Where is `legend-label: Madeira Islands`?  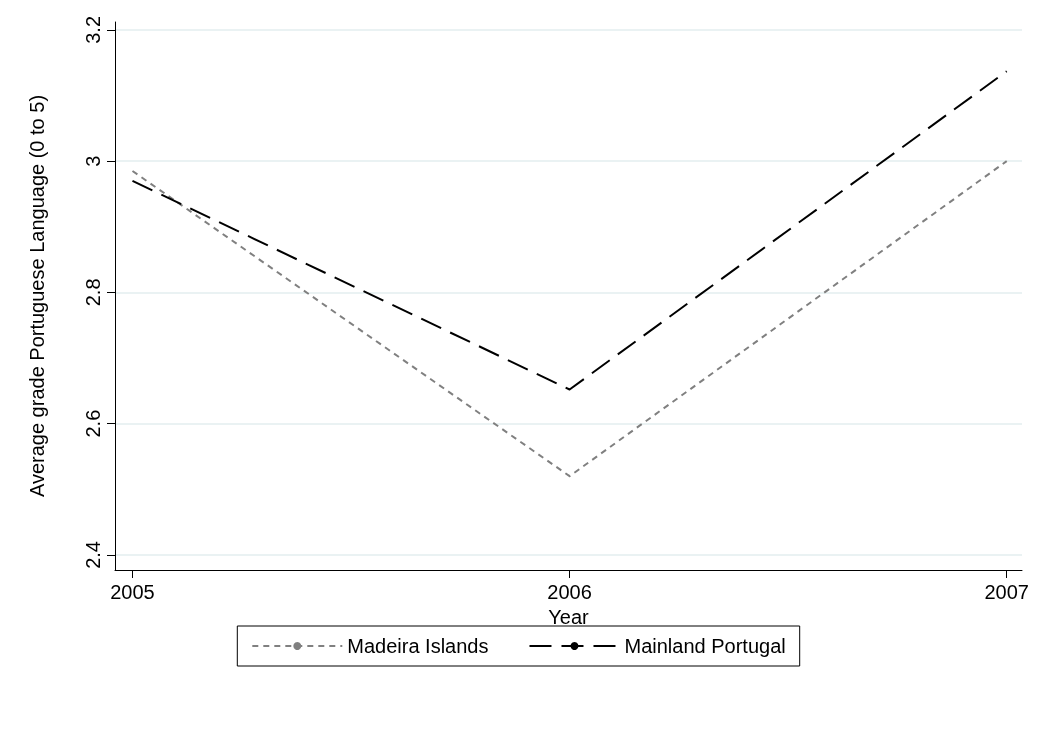 legend-label: Madeira Islands is located at coordinates (418, 646).